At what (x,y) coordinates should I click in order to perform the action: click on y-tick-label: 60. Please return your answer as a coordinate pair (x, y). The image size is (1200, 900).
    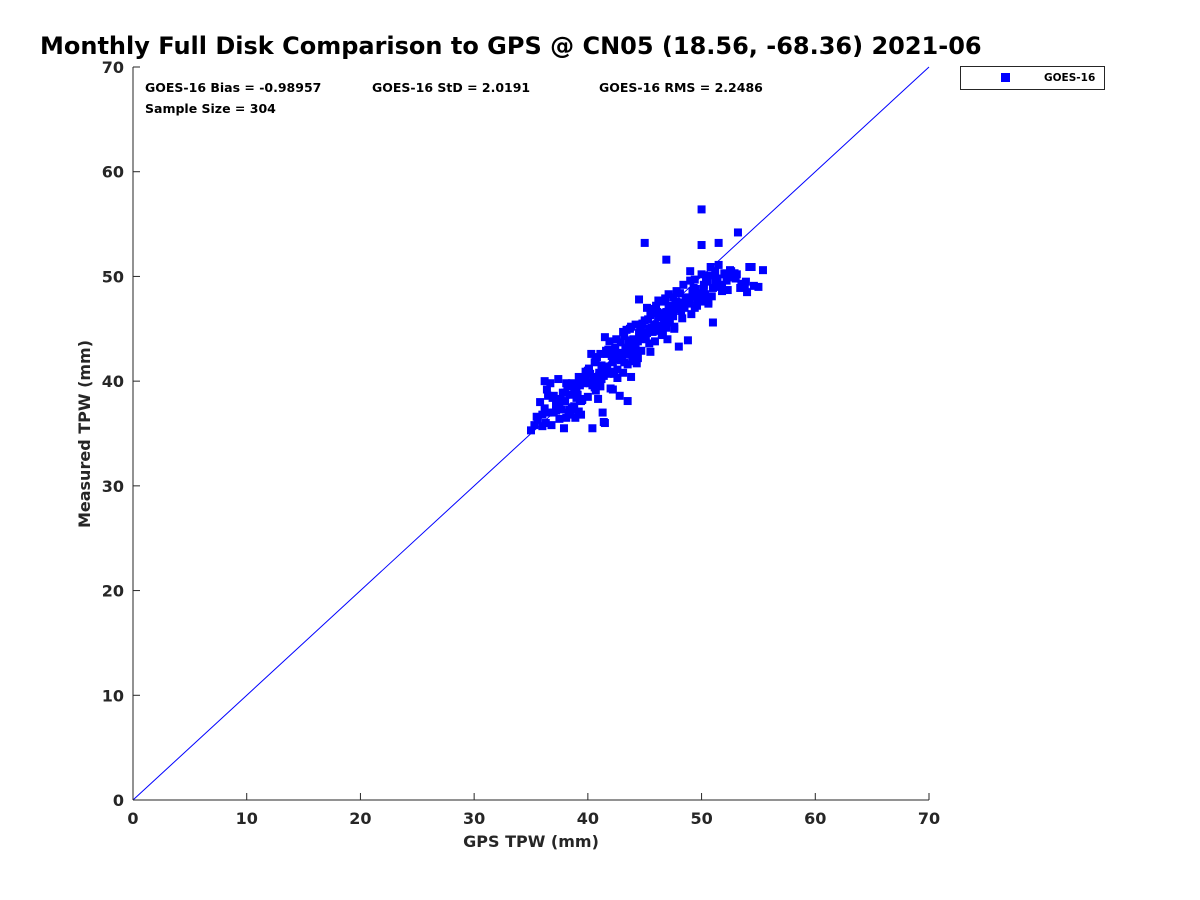
    Looking at the image, I should click on (113, 172).